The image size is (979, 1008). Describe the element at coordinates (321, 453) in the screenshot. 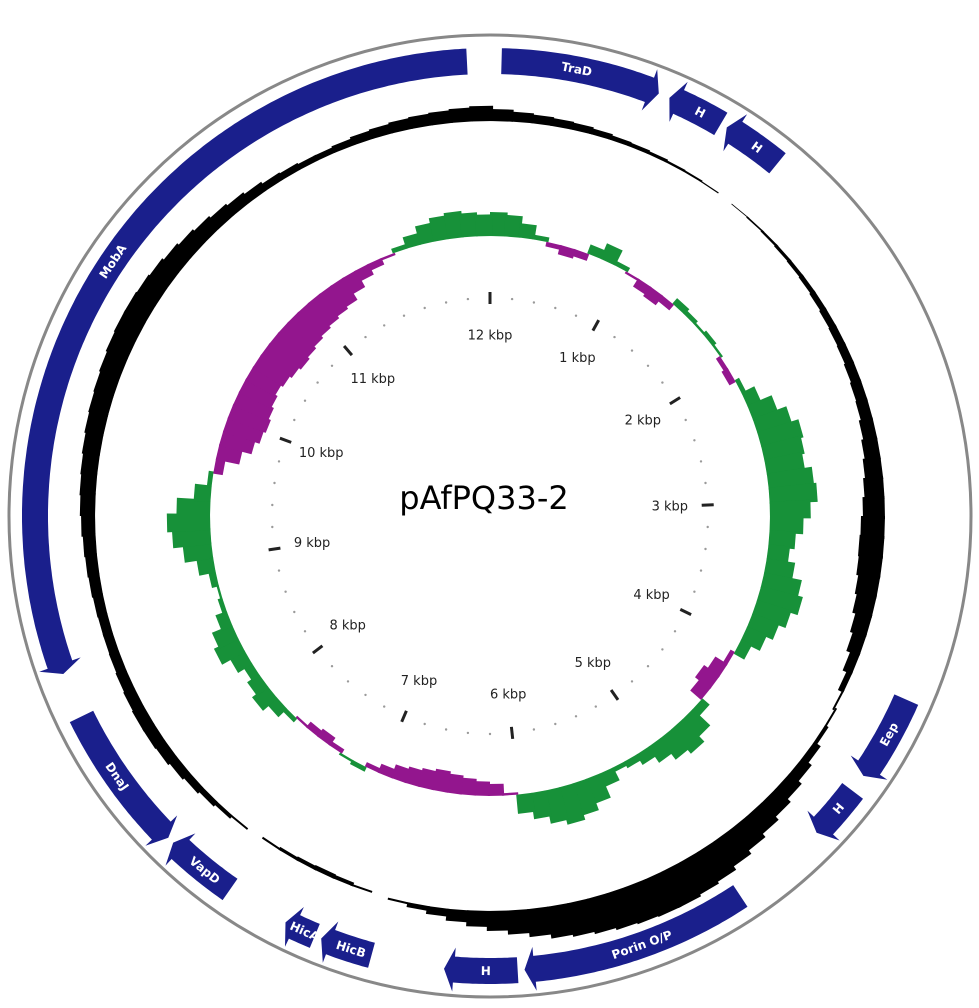

I see `kbp-label: 10 kbp` at that location.